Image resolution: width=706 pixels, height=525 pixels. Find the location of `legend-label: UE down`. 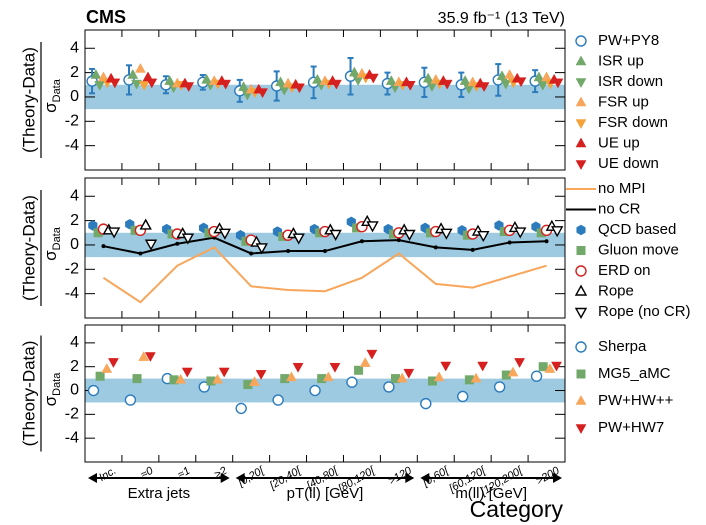

legend-label: UE down is located at coordinates (628, 163).